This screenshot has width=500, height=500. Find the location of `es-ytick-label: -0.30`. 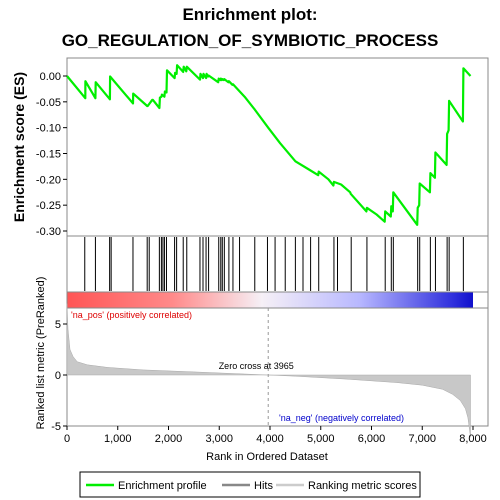

es-ytick-label: -0.30 is located at coordinates (48, 232).